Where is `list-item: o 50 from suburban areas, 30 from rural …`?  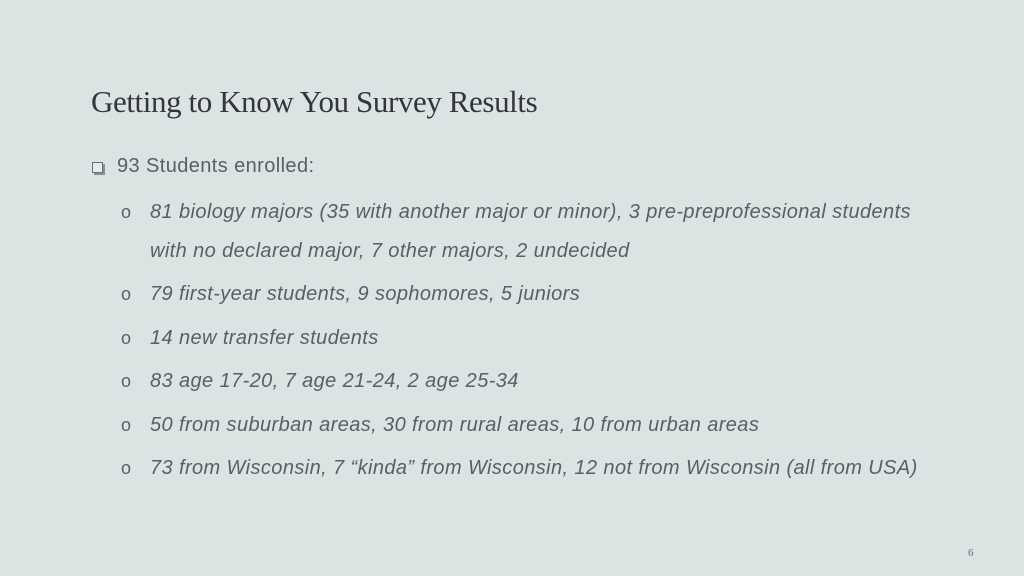 list-item: o 50 from suburban areas, 30 from rural … is located at coordinates (521, 425).